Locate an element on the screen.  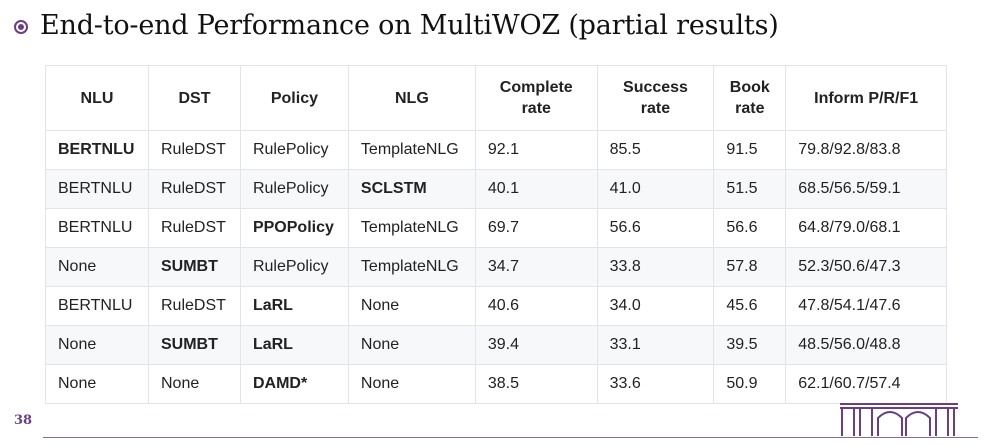
table-cell: SCLSTM is located at coordinates (411, 189).